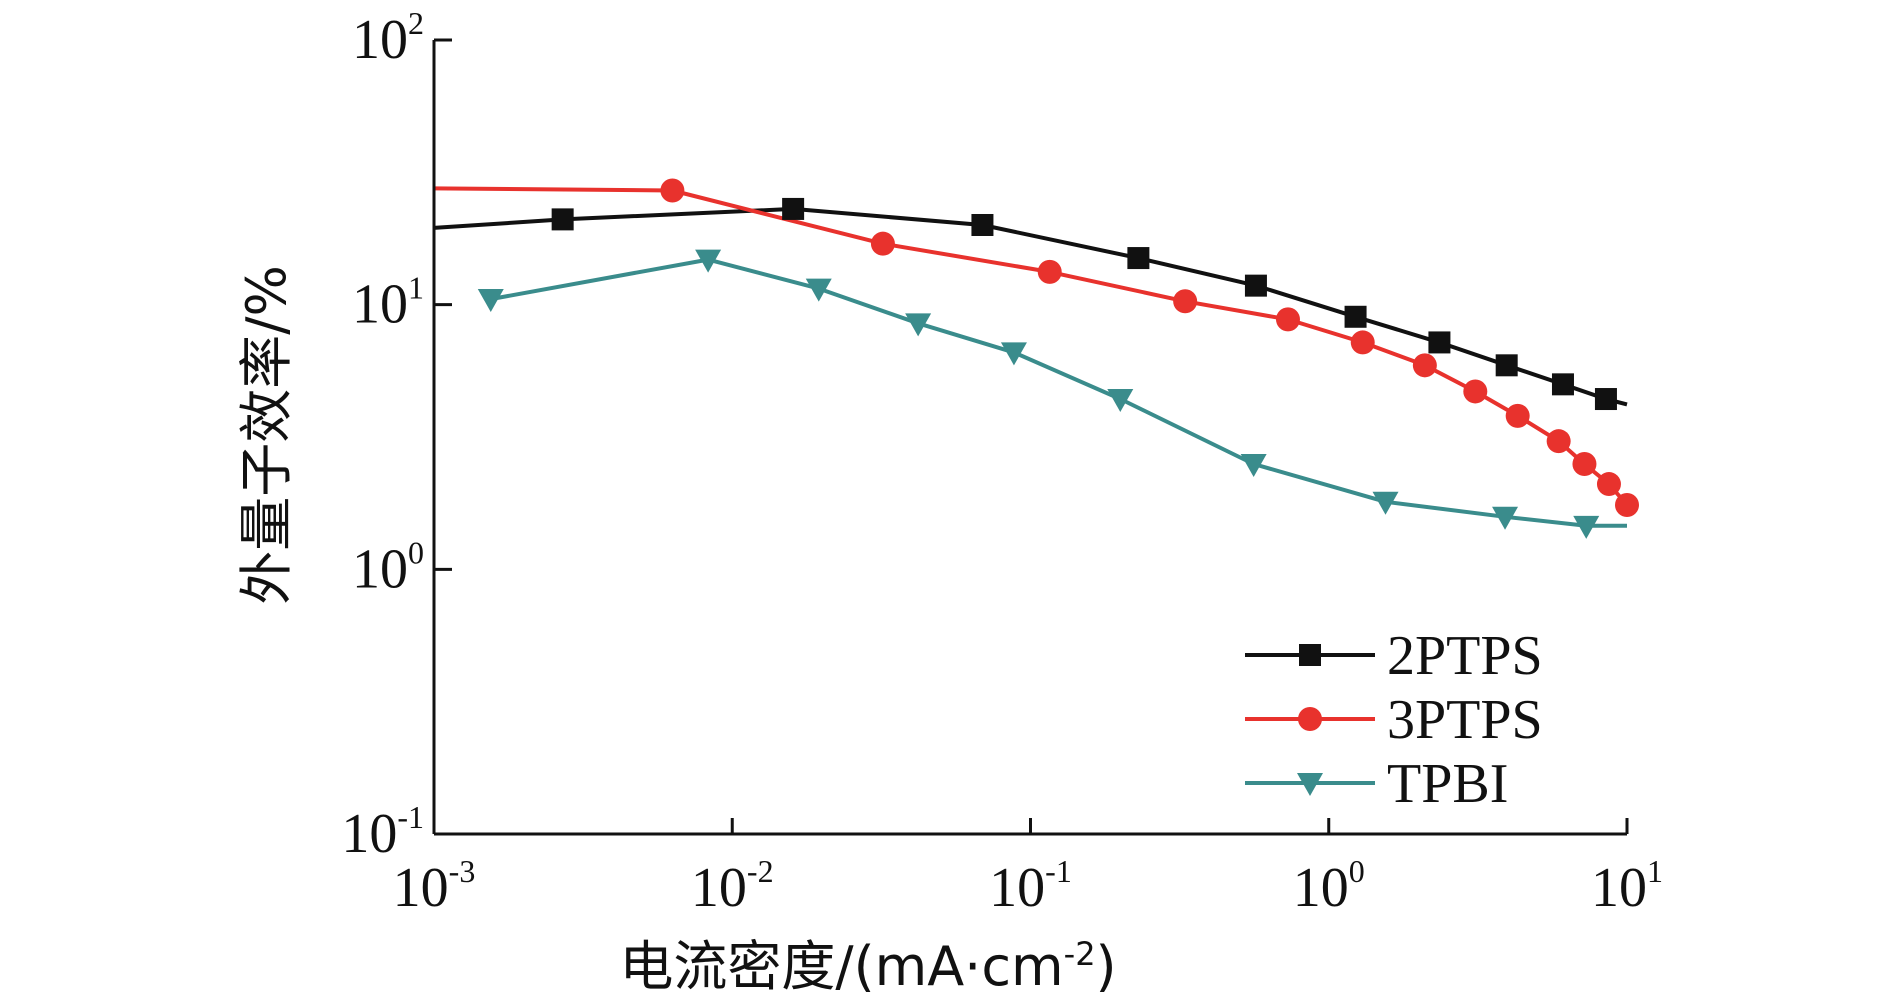  Describe the element at coordinates (732, 886) in the screenshot. I see `x-tick-label-1: 10⁻²` at that location.